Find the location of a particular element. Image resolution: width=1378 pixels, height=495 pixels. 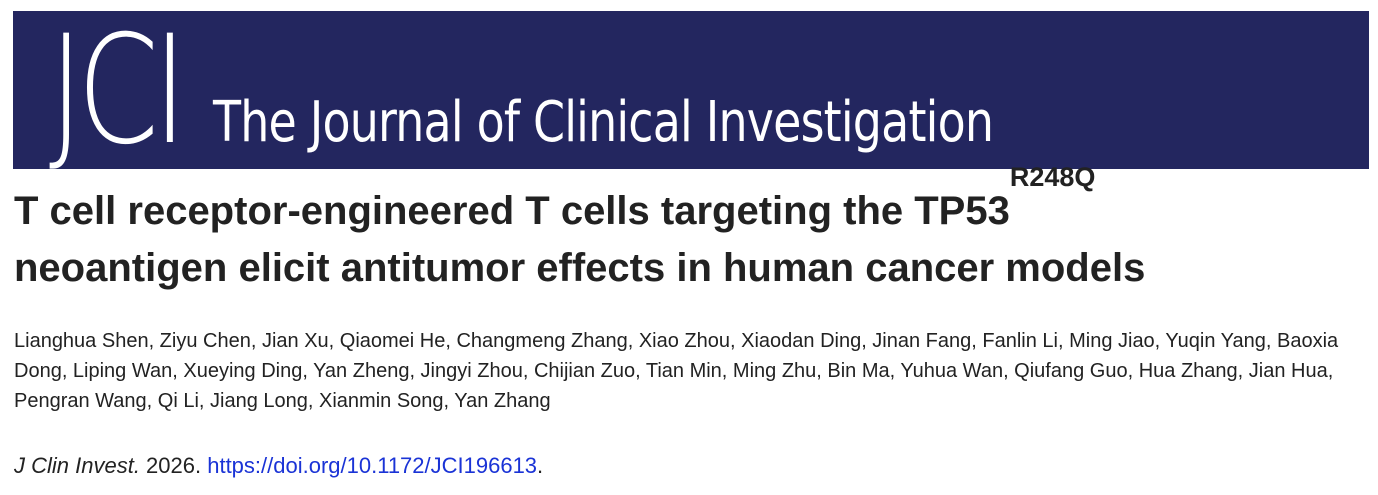

citation-year: 2026. is located at coordinates (173, 465).